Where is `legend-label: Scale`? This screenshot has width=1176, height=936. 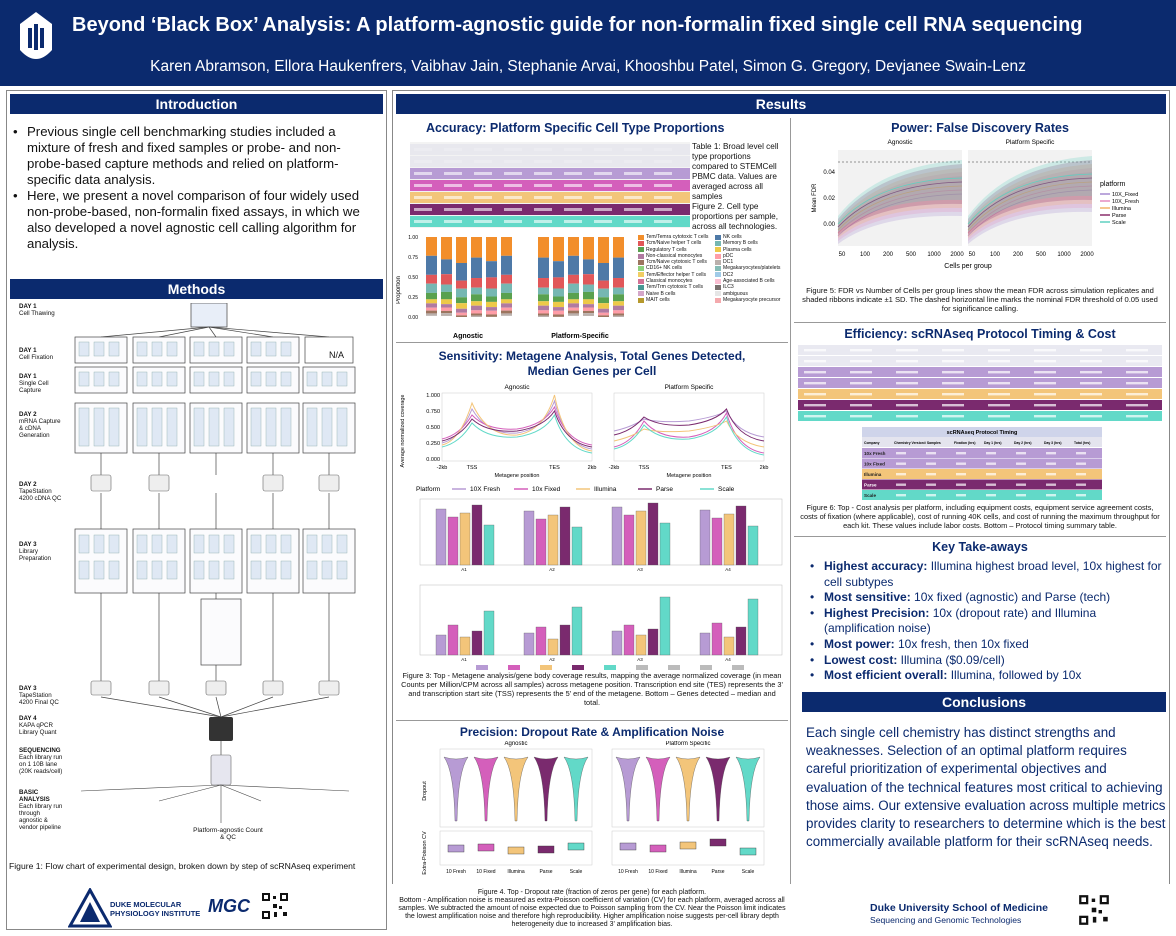 legend-label: Scale is located at coordinates (726, 489).